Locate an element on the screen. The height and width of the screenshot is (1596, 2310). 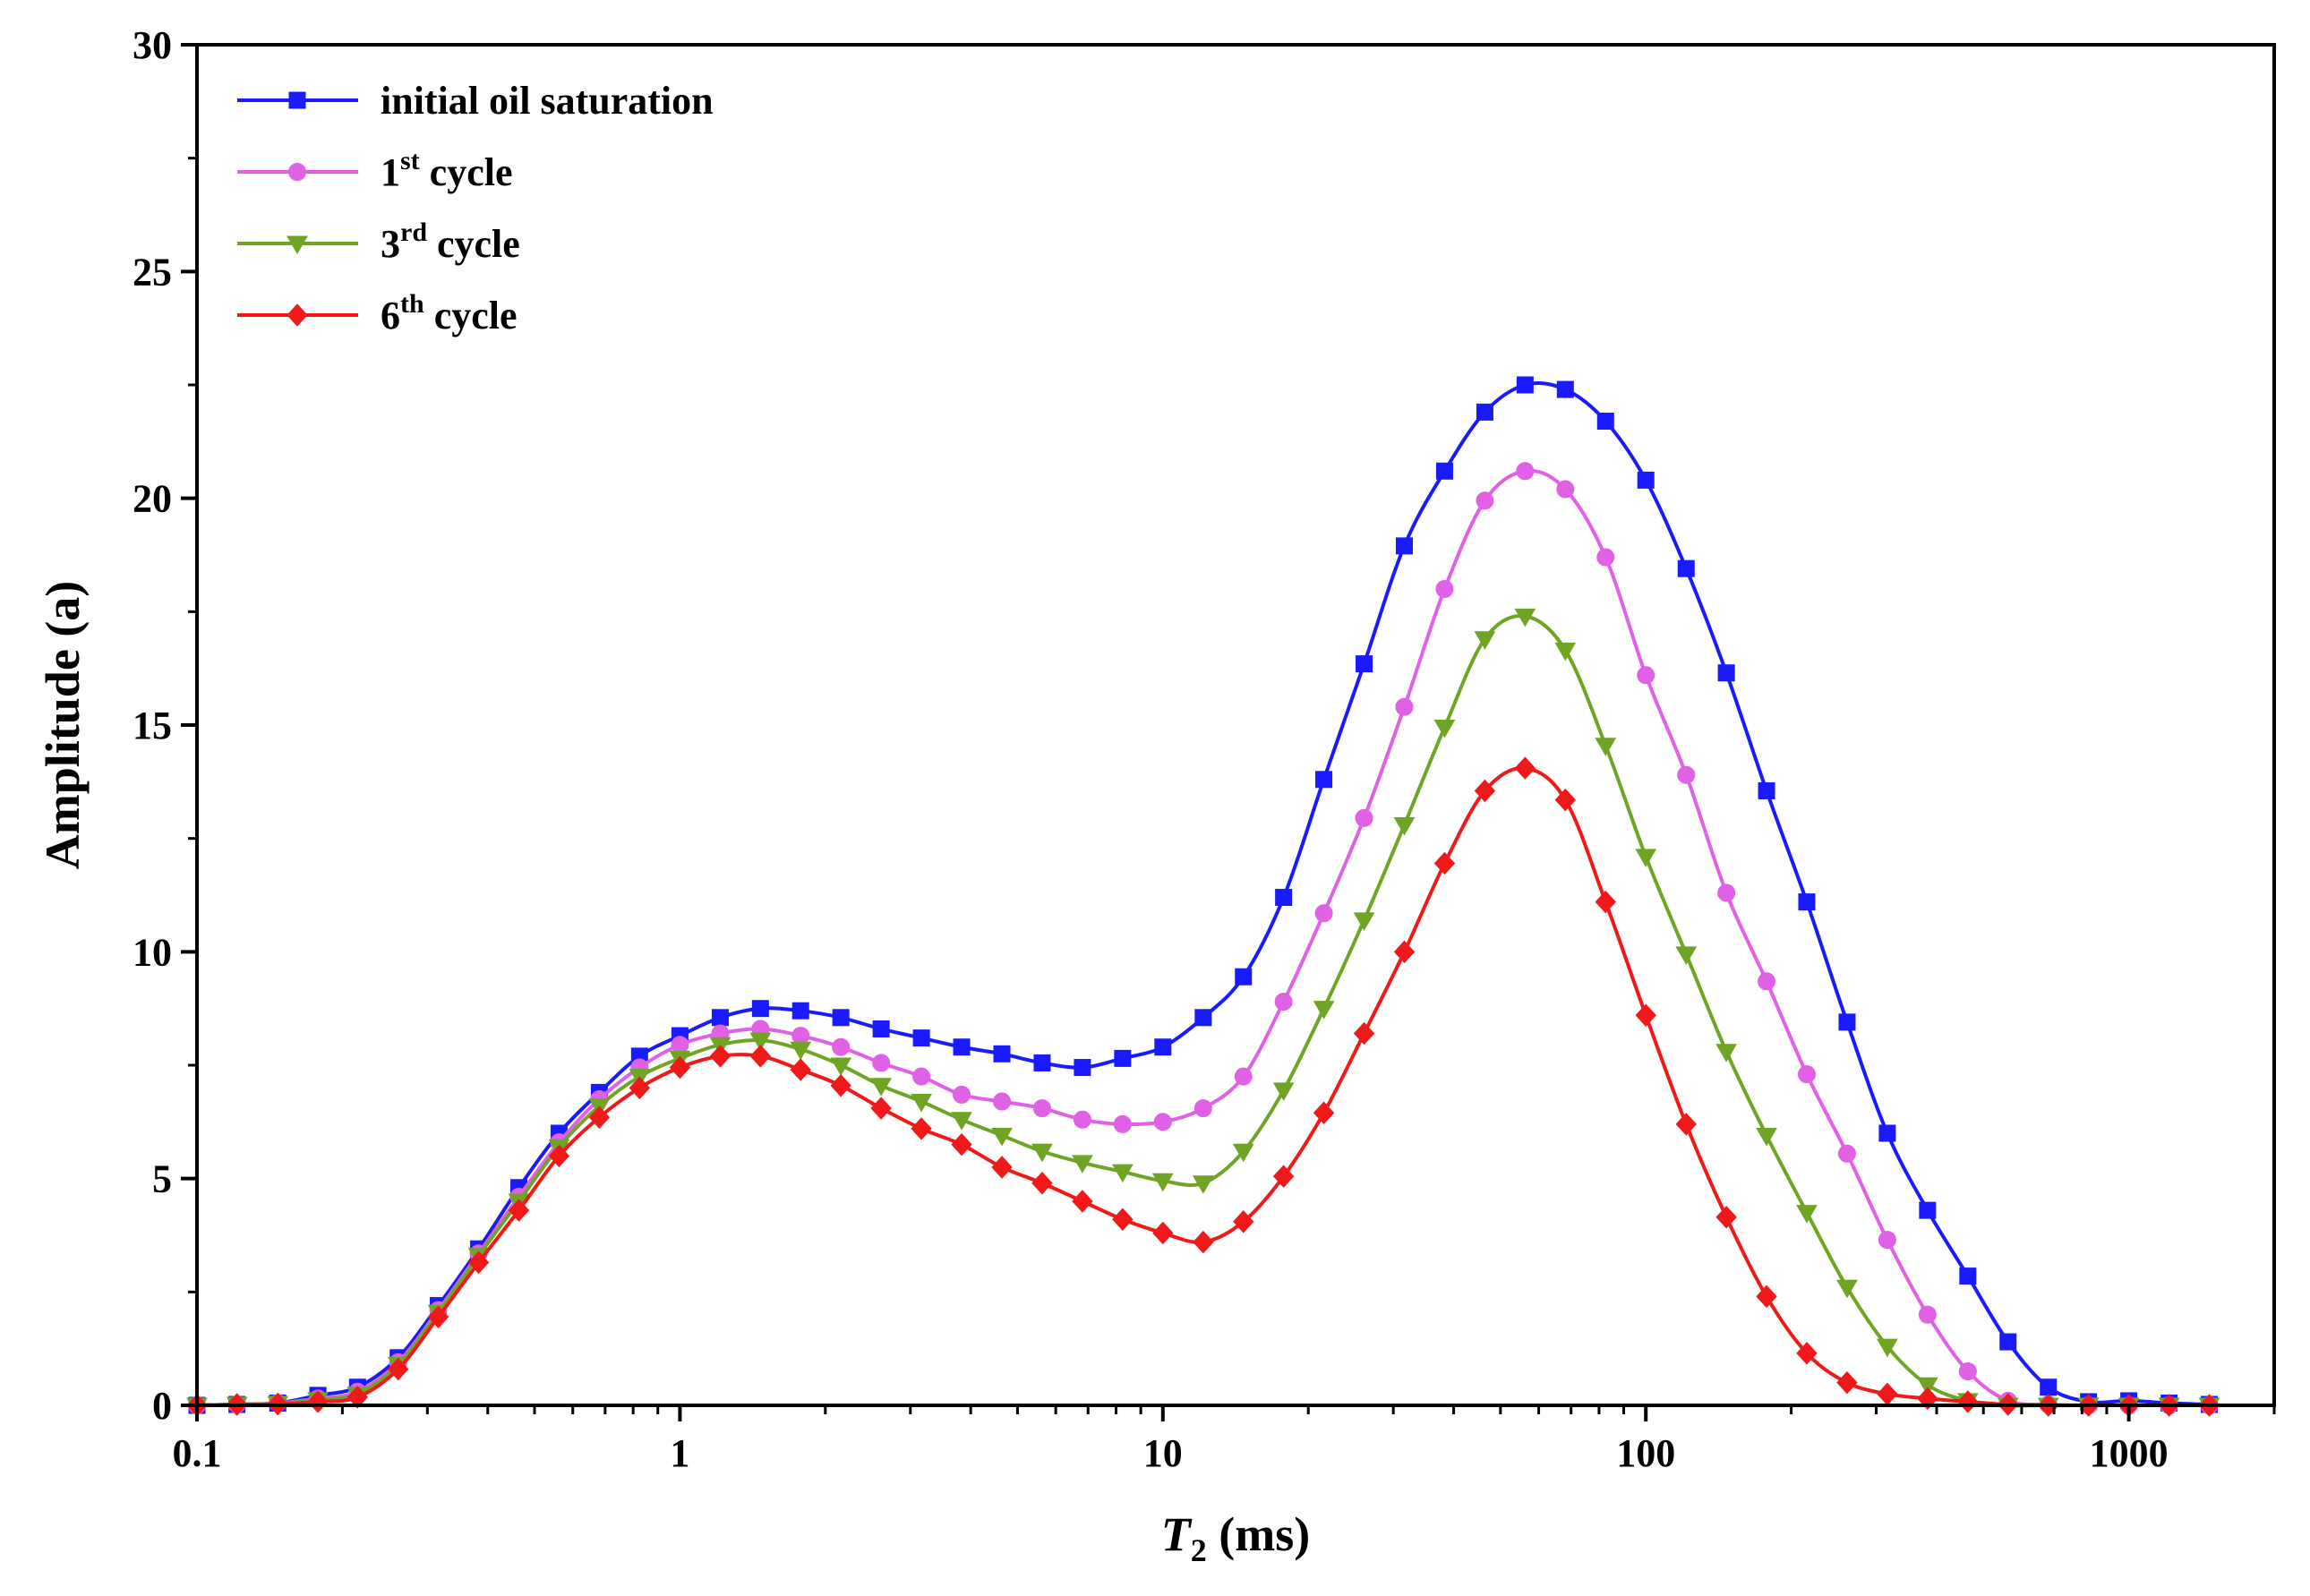
legend-label: initial oil saturation is located at coordinates (547, 101).